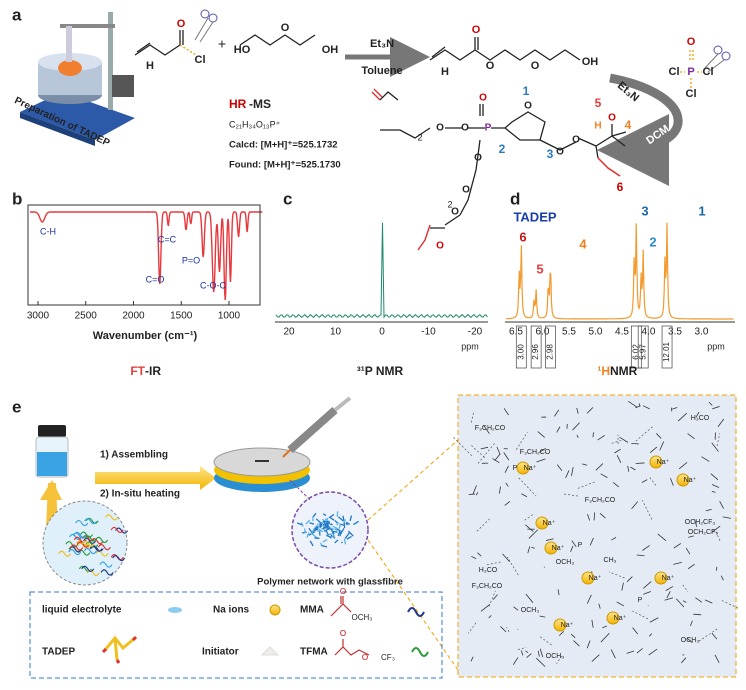  What do you see at coordinates (475, 332) in the screenshot?
I see `x-tick-label: -20` at bounding box center [475, 332].